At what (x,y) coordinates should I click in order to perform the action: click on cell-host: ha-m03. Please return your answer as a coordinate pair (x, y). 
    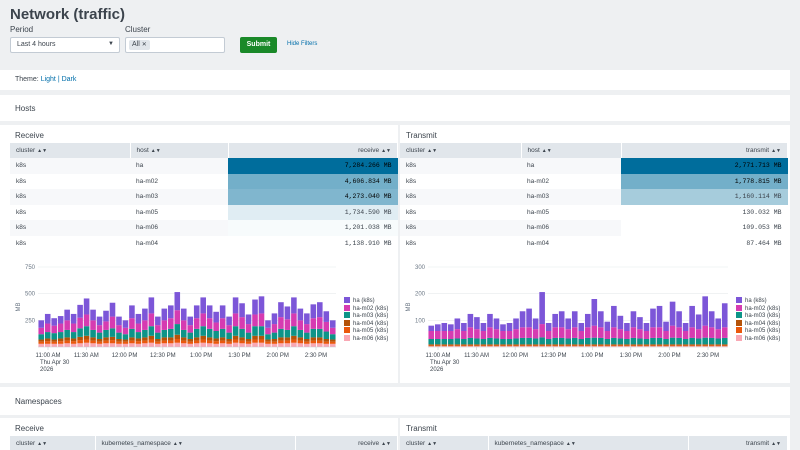
    Looking at the image, I should click on (571, 197).